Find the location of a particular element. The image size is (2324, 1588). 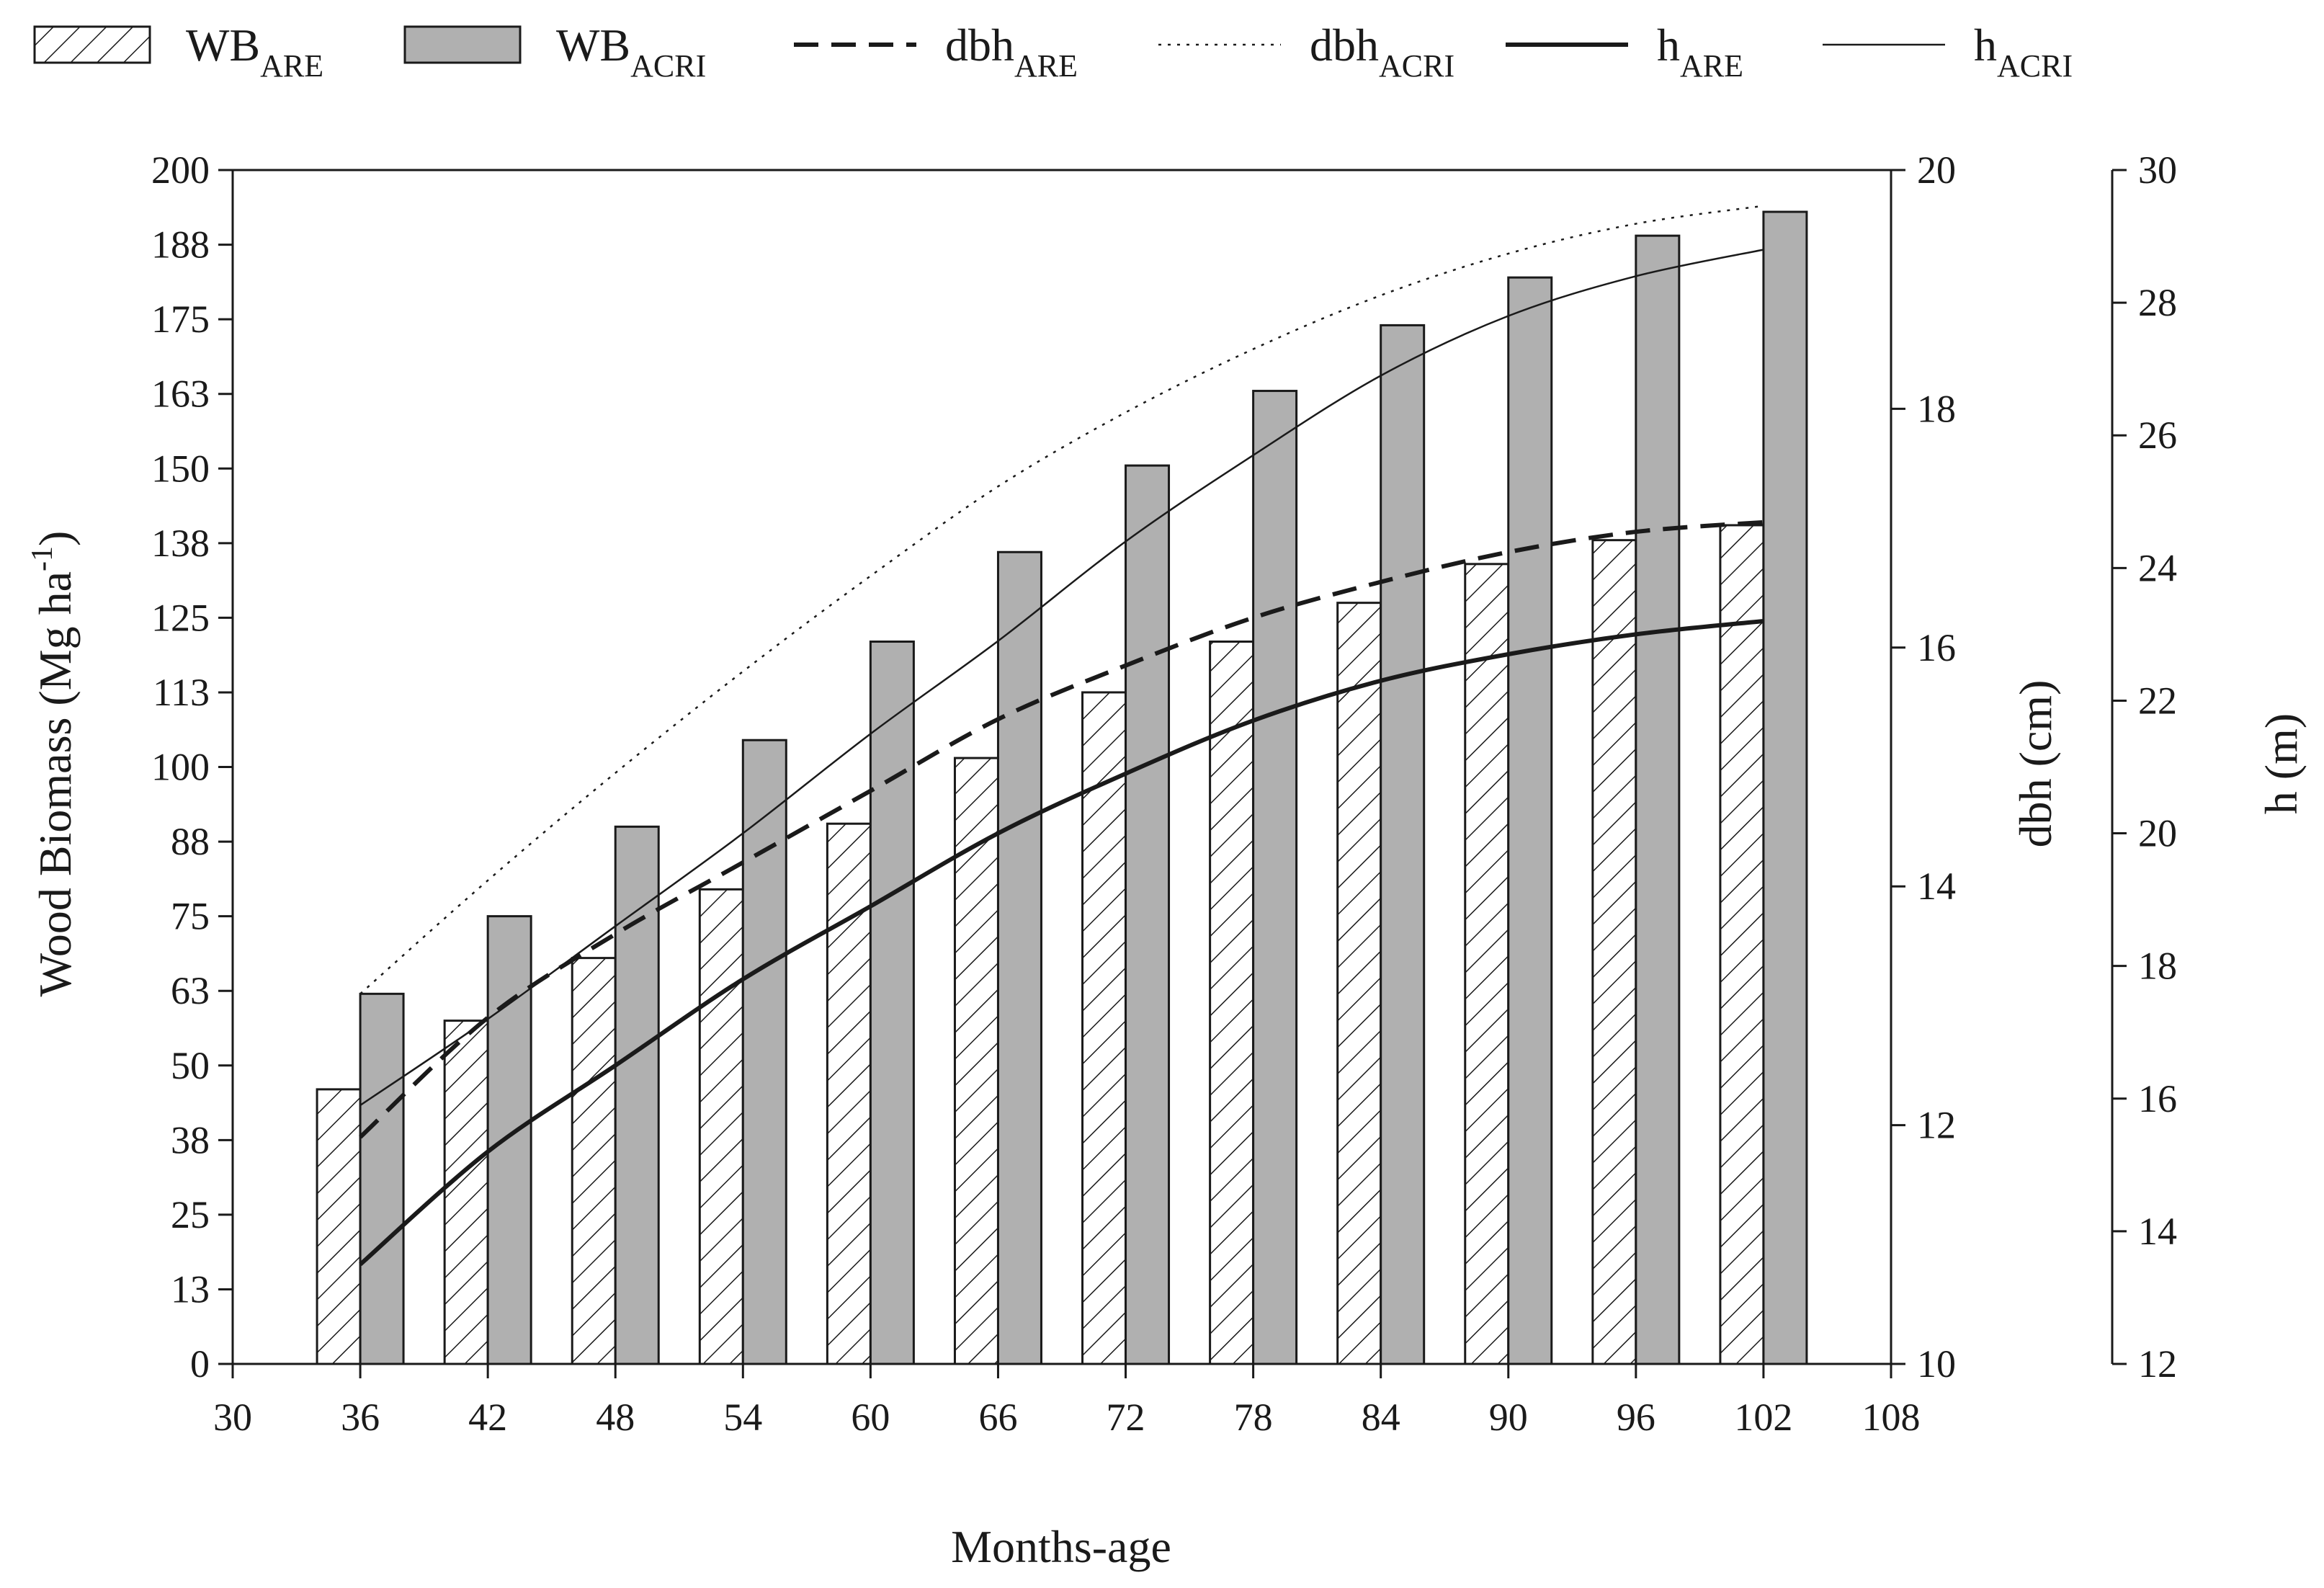

y-left-tick-label: 163 is located at coordinates (180, 394).